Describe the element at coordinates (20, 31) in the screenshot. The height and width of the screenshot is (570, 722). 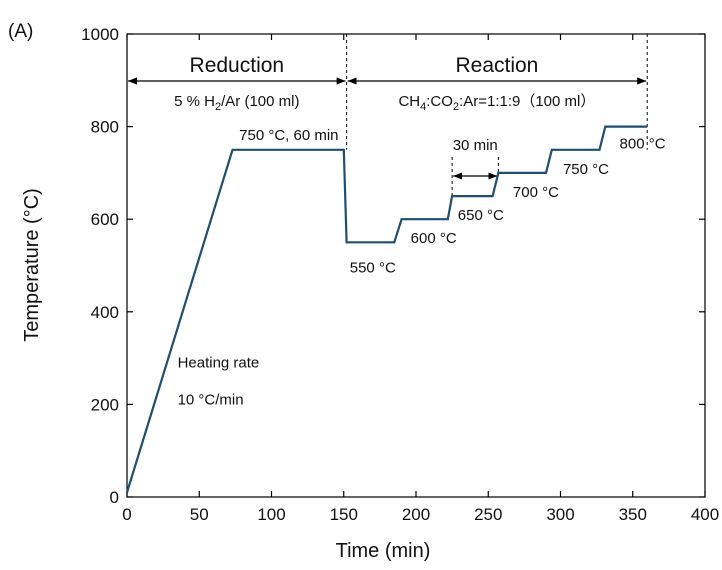
I see `panel-label: (A)` at that location.